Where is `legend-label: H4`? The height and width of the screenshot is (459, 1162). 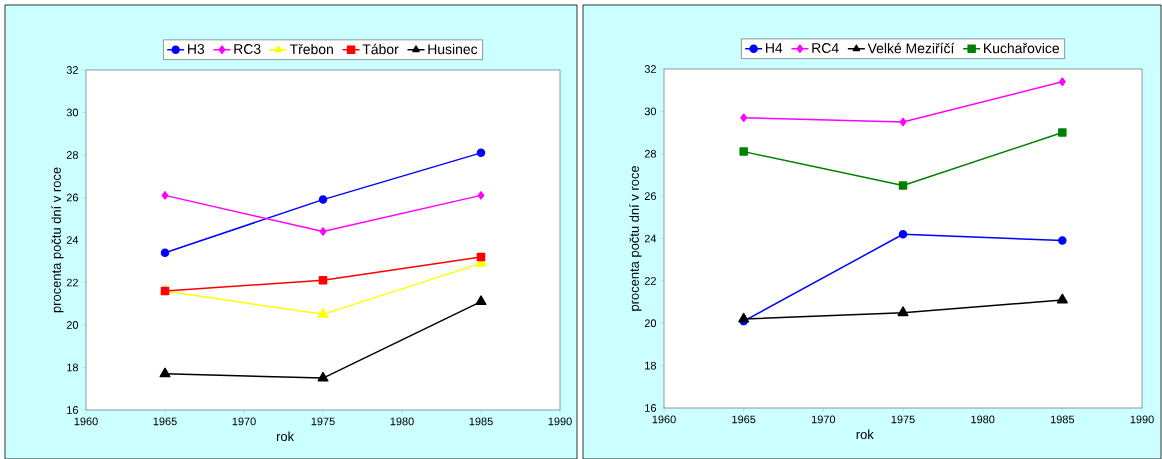 legend-label: H4 is located at coordinates (774, 48).